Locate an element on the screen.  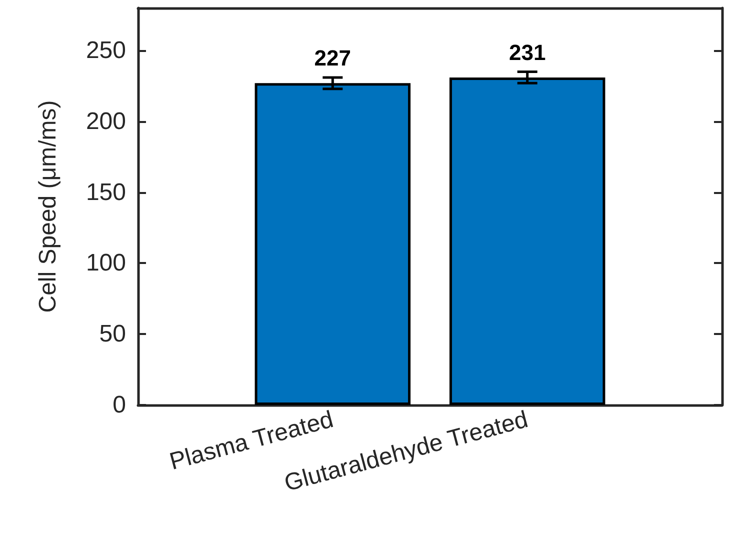
y-tick-label: 150 is located at coordinates (106, 192).